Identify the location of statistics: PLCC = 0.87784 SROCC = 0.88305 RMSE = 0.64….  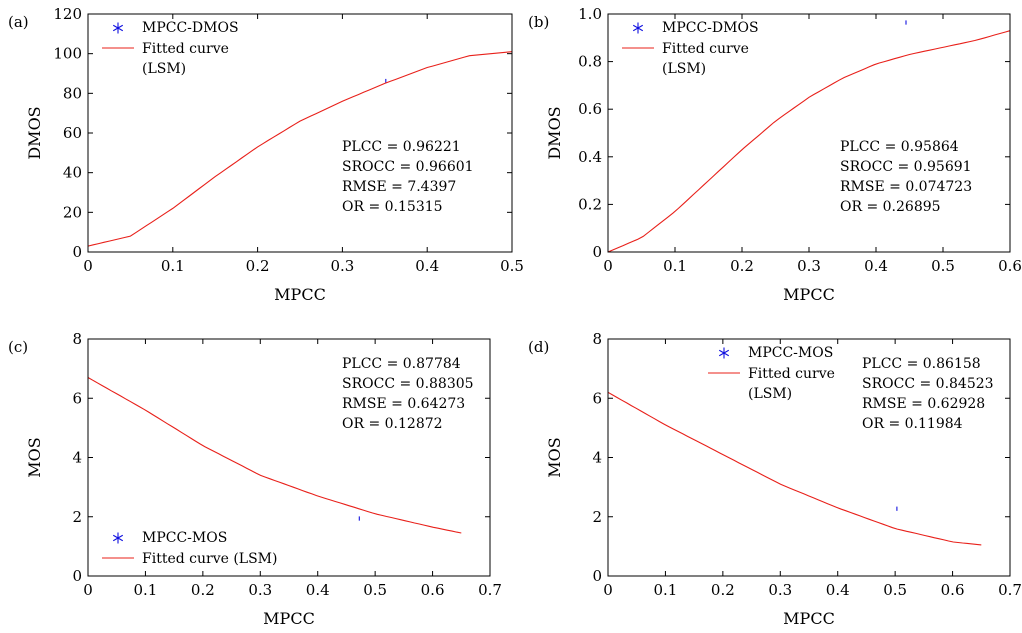
(408, 394).